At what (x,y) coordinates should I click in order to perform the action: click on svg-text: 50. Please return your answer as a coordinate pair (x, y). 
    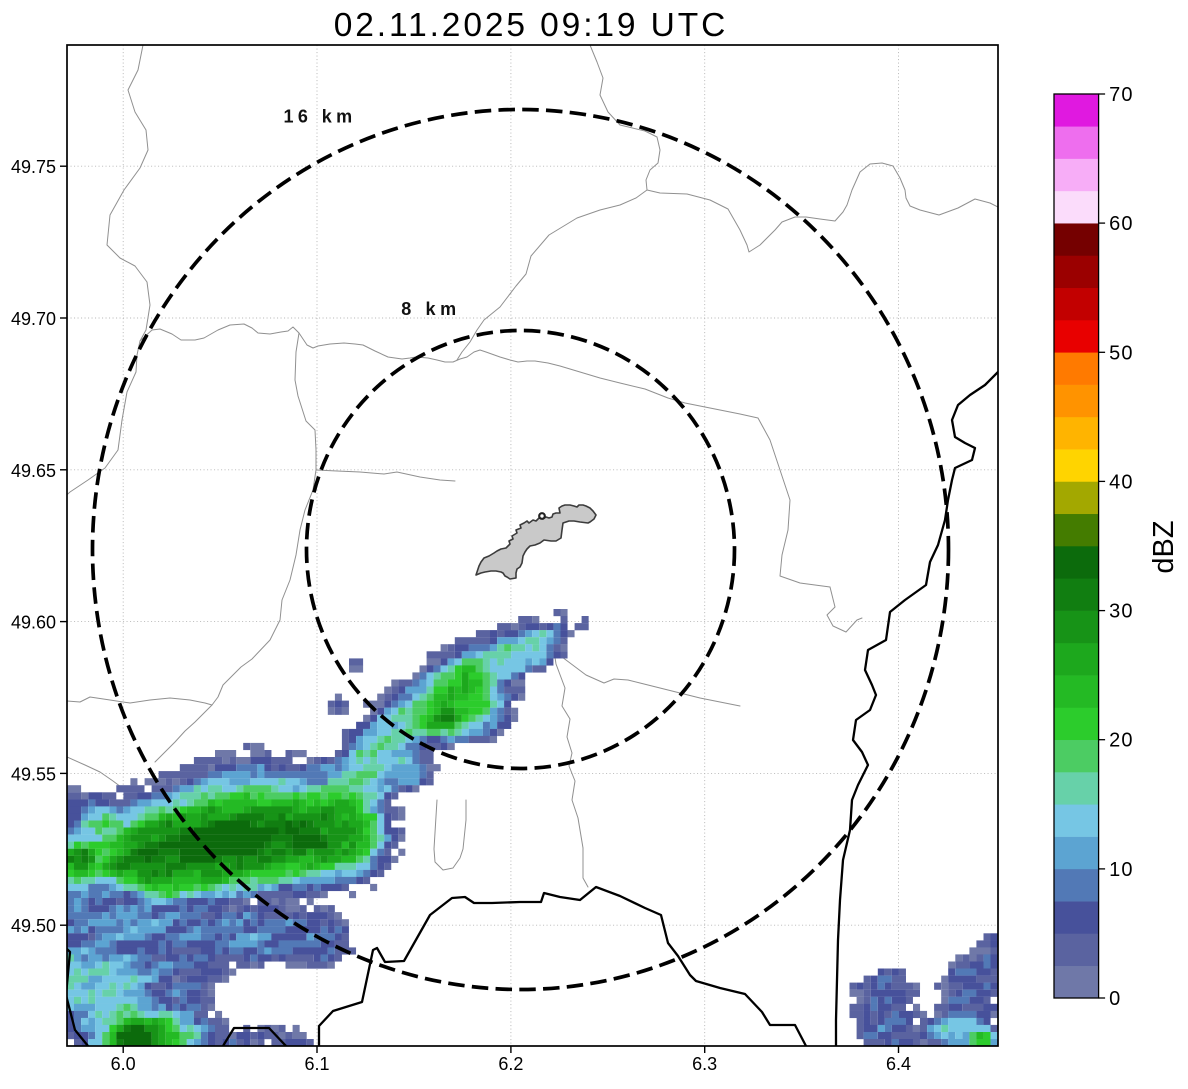
    Looking at the image, I should click on (1121, 353).